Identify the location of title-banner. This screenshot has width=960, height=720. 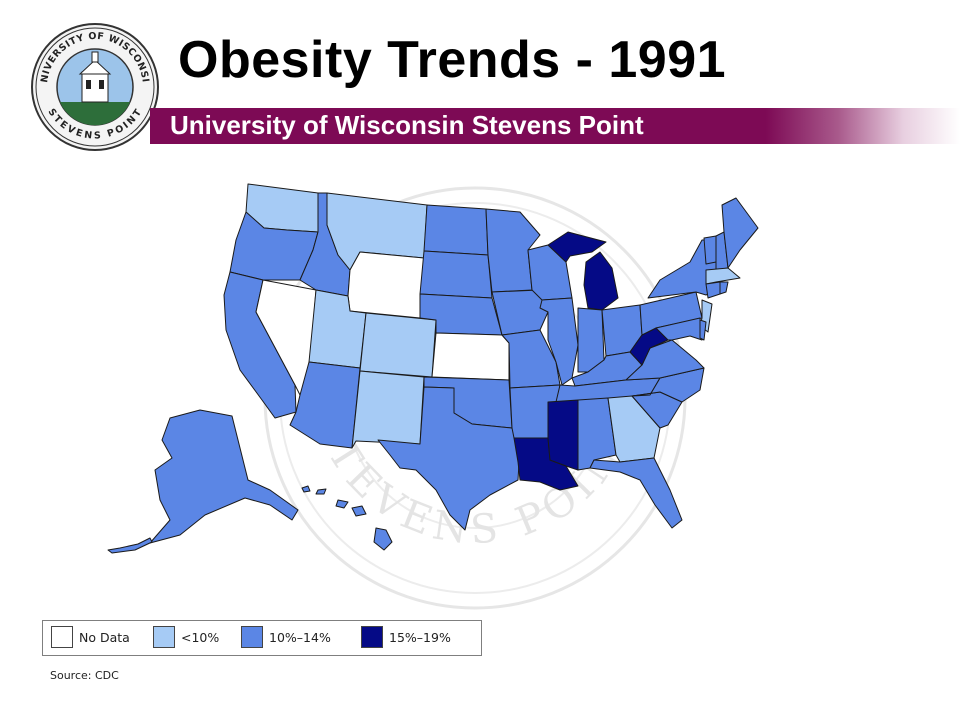
(555, 126).